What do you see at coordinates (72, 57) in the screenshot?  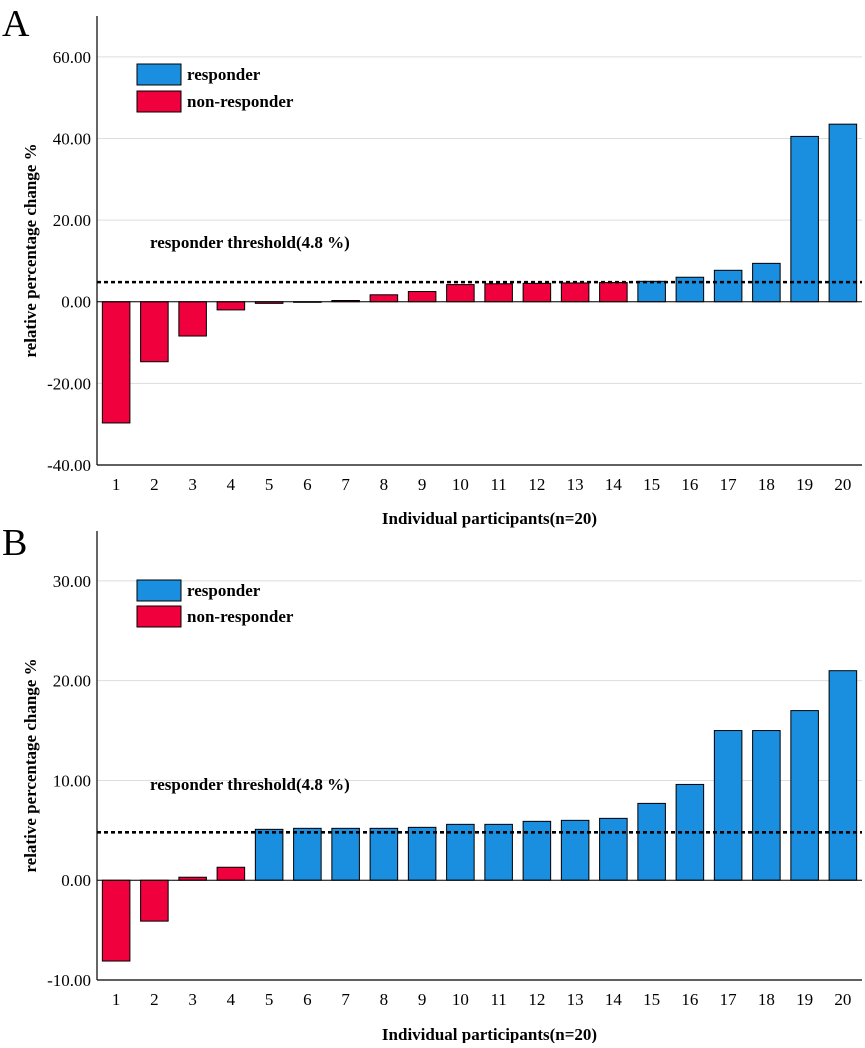 I see `y-tick-label: 60.00` at bounding box center [72, 57].